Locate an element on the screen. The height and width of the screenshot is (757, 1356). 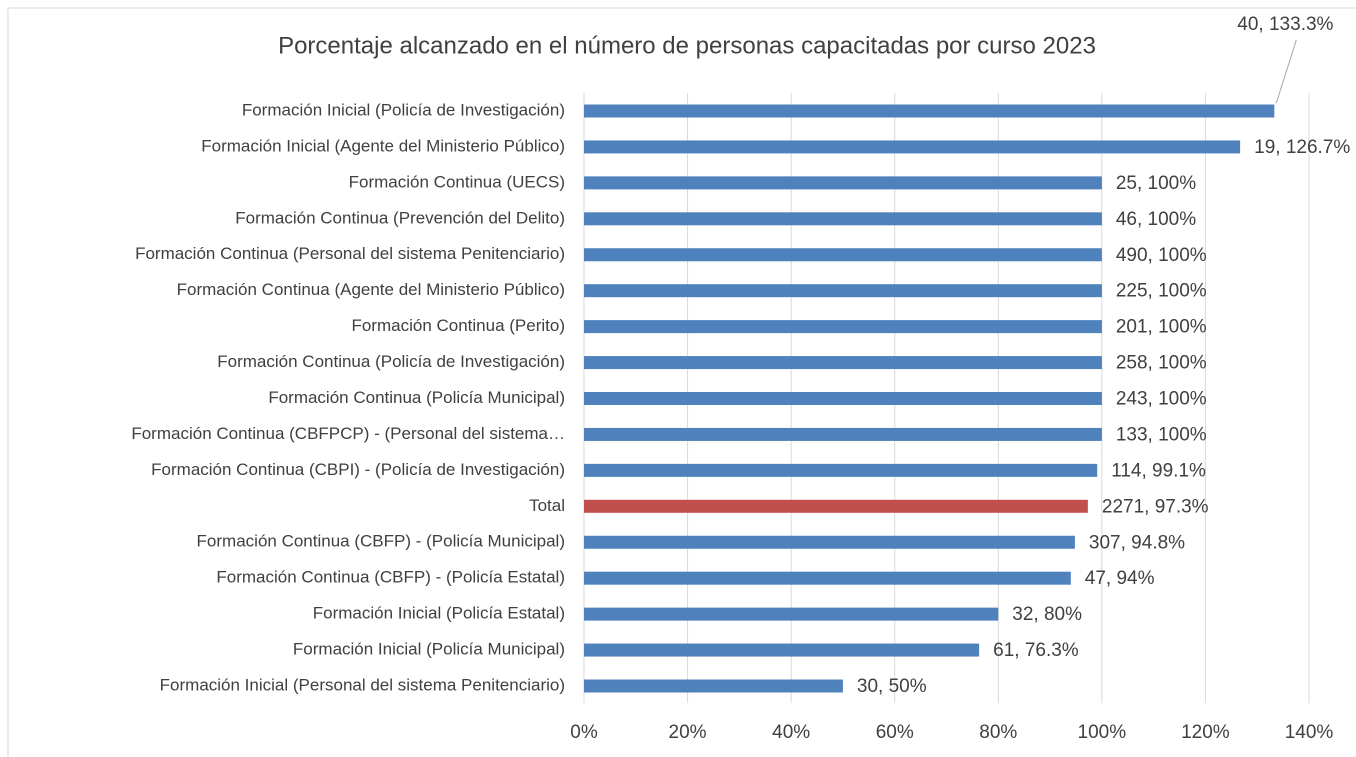
x-tick-label: 140% is located at coordinates (1309, 732).